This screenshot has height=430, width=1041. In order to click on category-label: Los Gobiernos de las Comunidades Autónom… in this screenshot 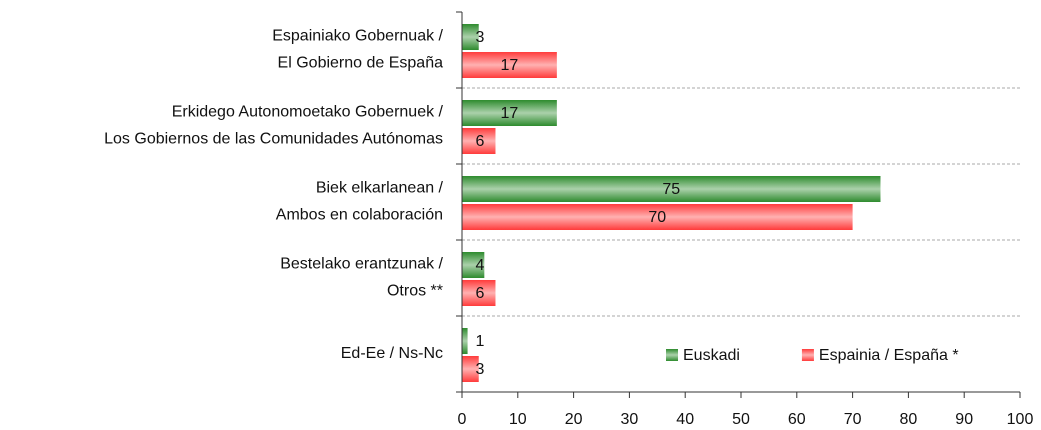, I will do `click(273, 139)`.